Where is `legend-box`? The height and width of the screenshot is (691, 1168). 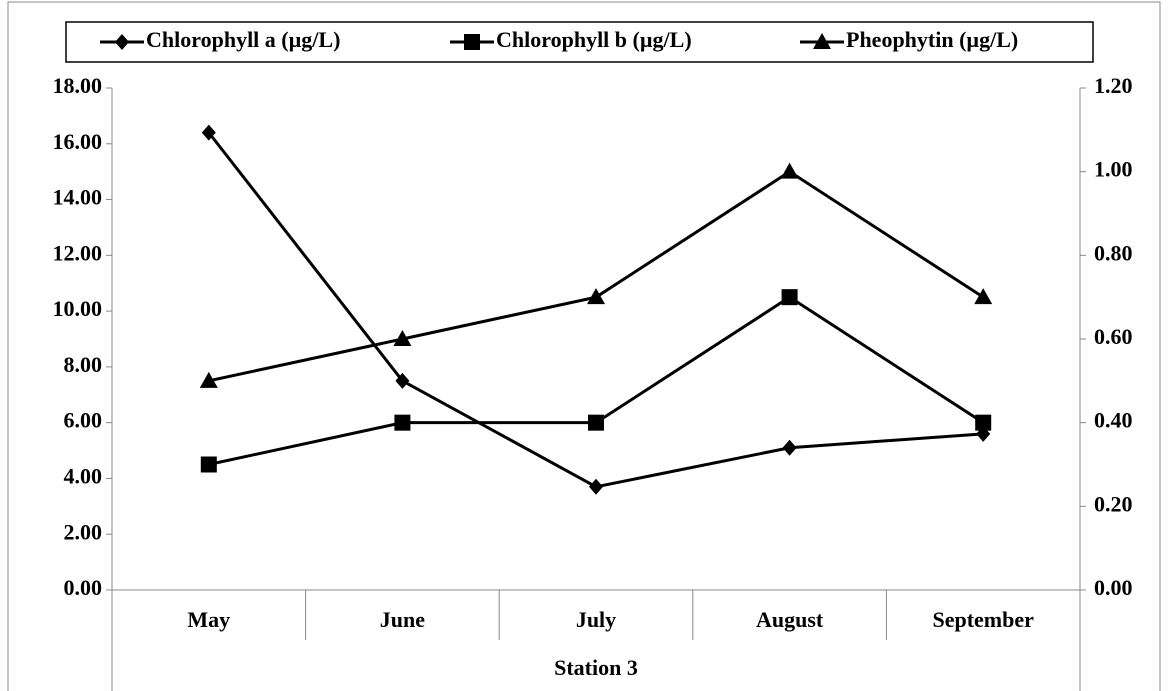
legend-box is located at coordinates (579, 42).